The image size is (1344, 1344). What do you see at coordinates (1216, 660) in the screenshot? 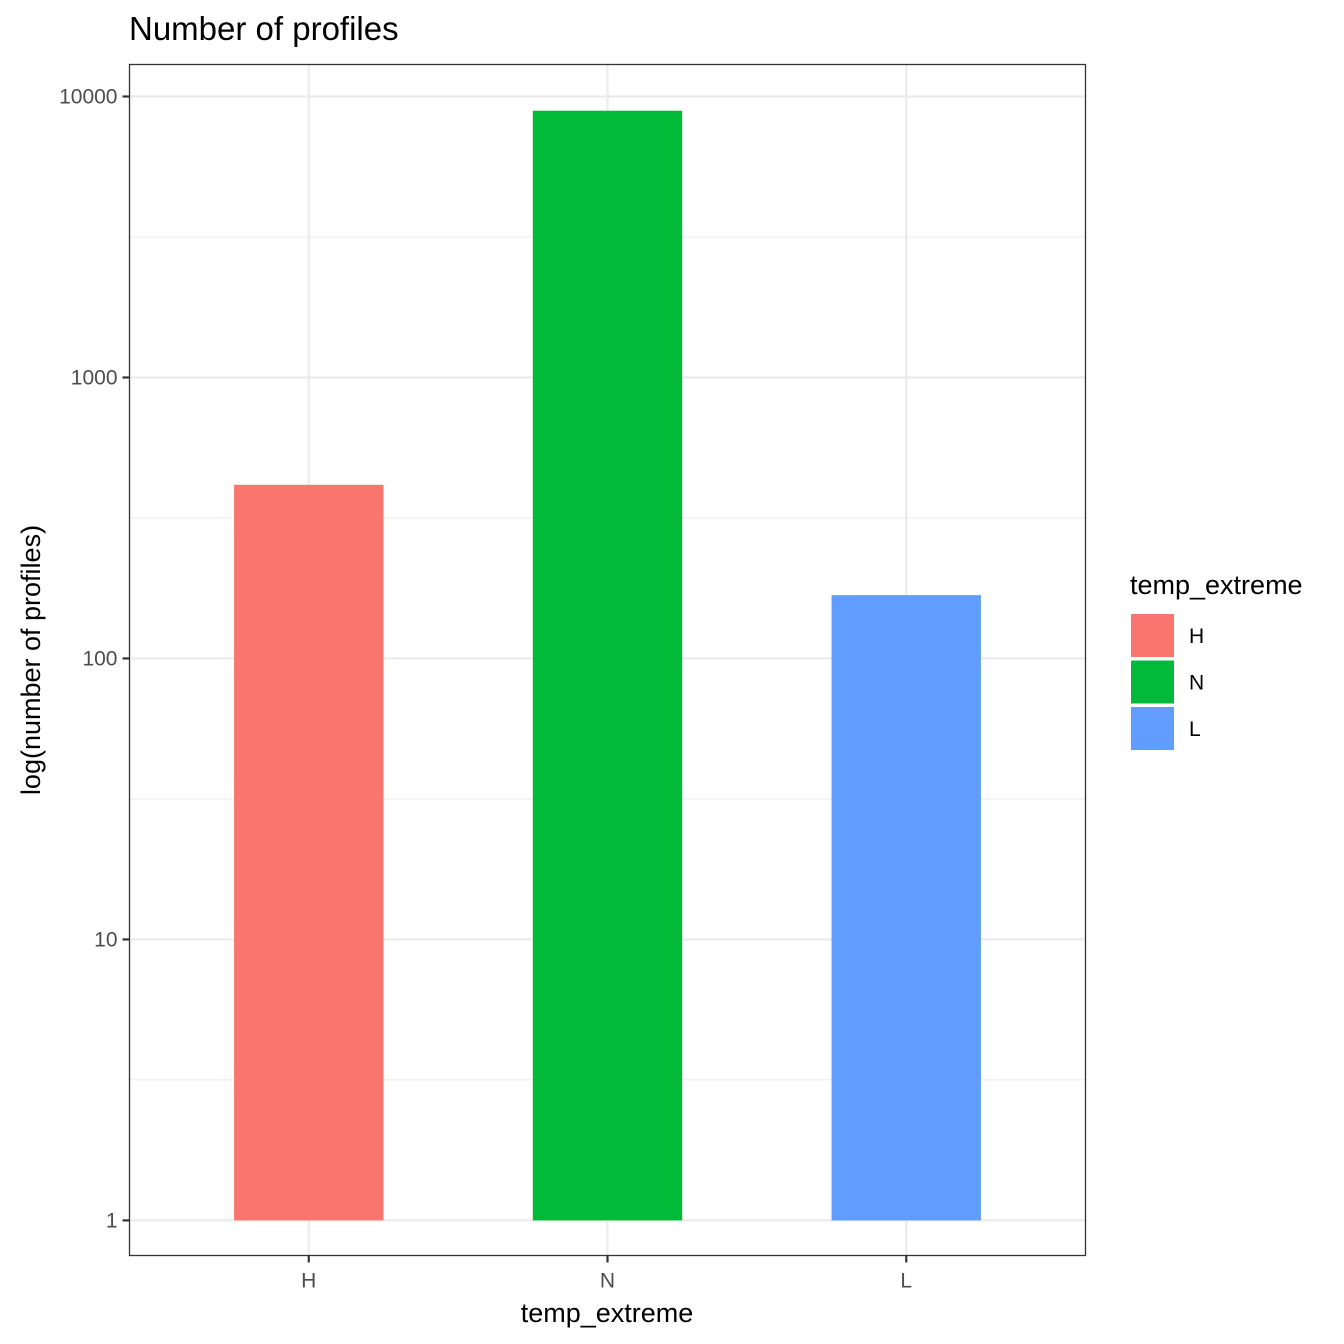
I see `legend: temp_extreme H NL` at bounding box center [1216, 660].